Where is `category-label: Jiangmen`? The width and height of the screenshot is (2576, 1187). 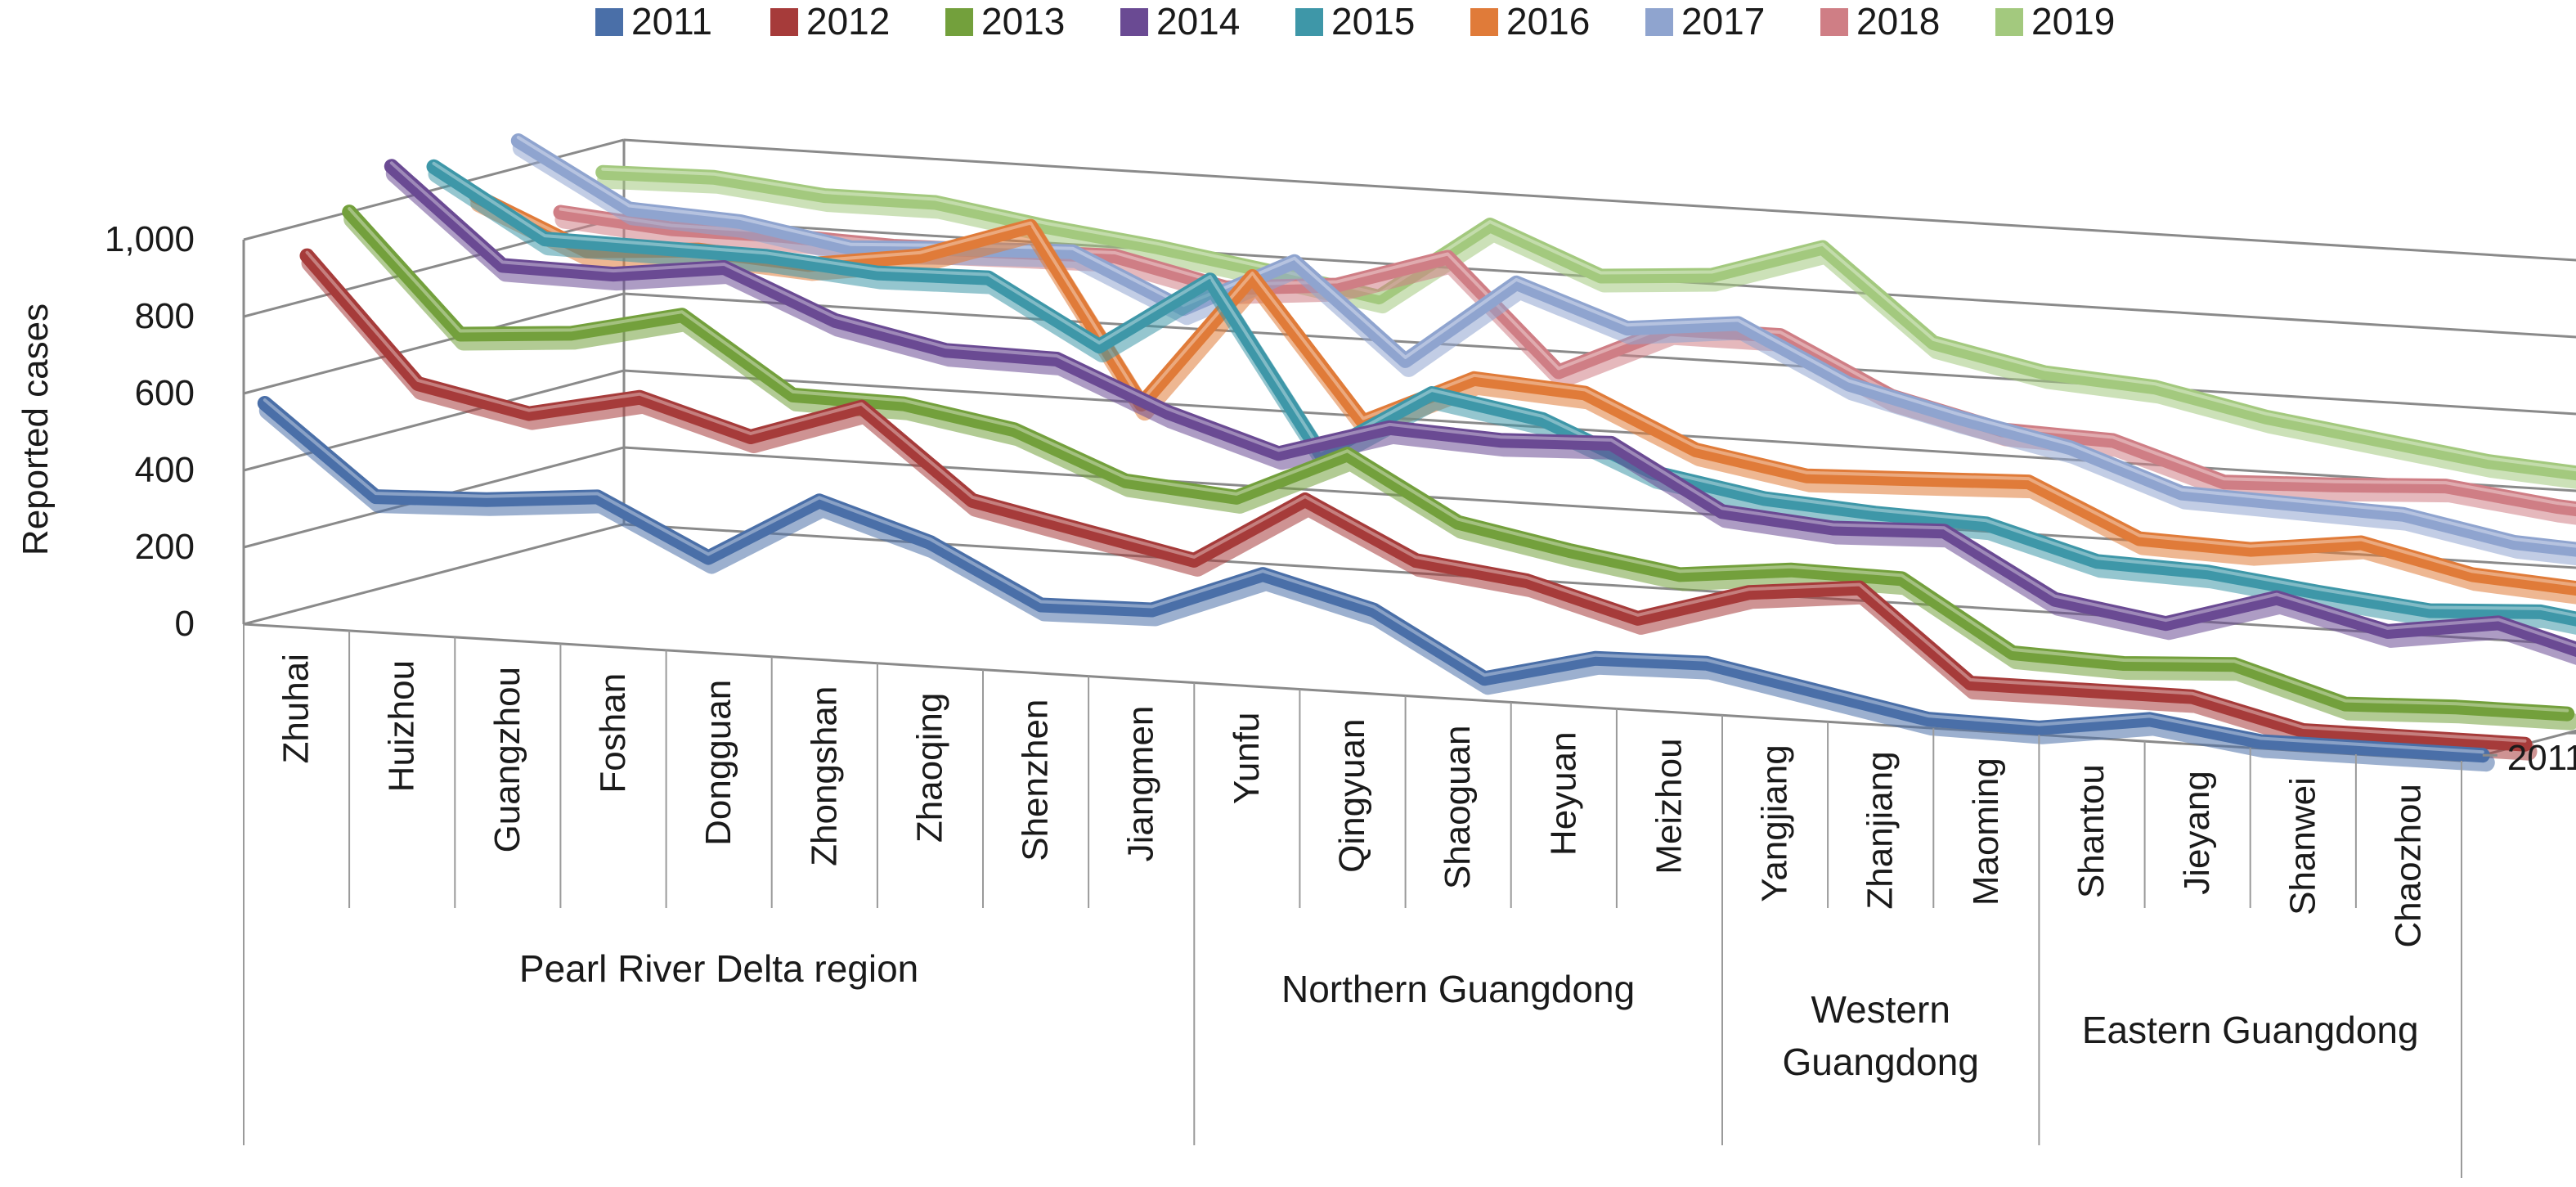
category-label: Jiangmen is located at coordinates (1141, 784).